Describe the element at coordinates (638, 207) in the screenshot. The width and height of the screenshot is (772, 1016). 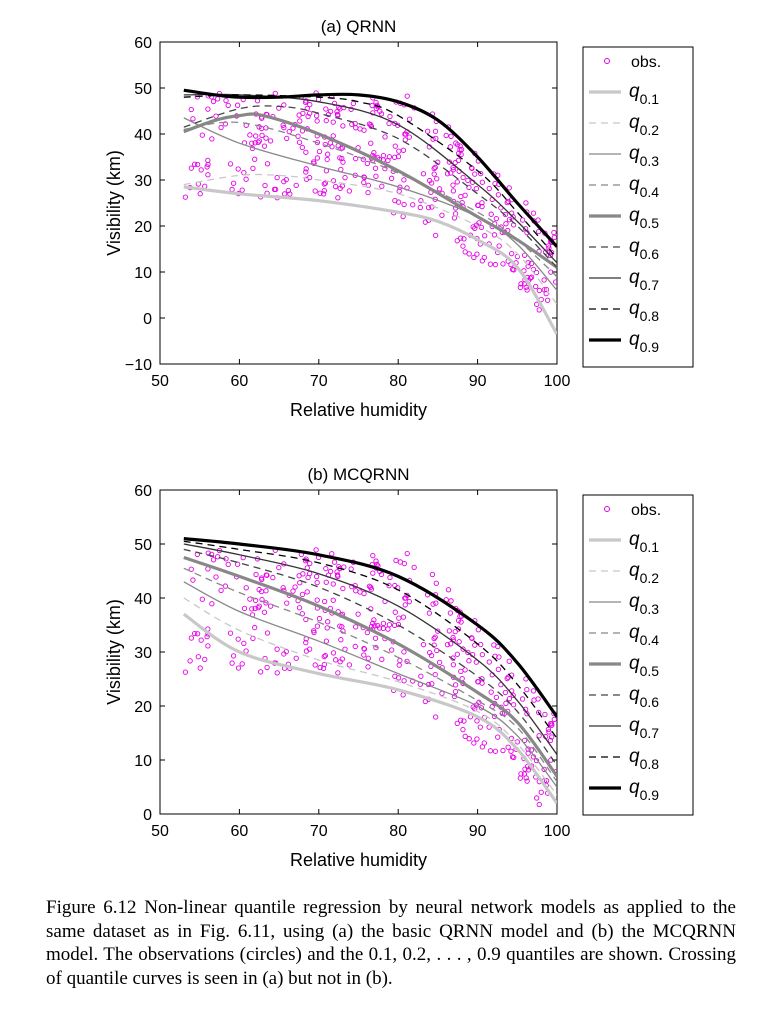
I see `legend-a: obs.q0.1q0.2q0.3q0.4q0.5q0.6q0.7q0.8q0.9` at that location.